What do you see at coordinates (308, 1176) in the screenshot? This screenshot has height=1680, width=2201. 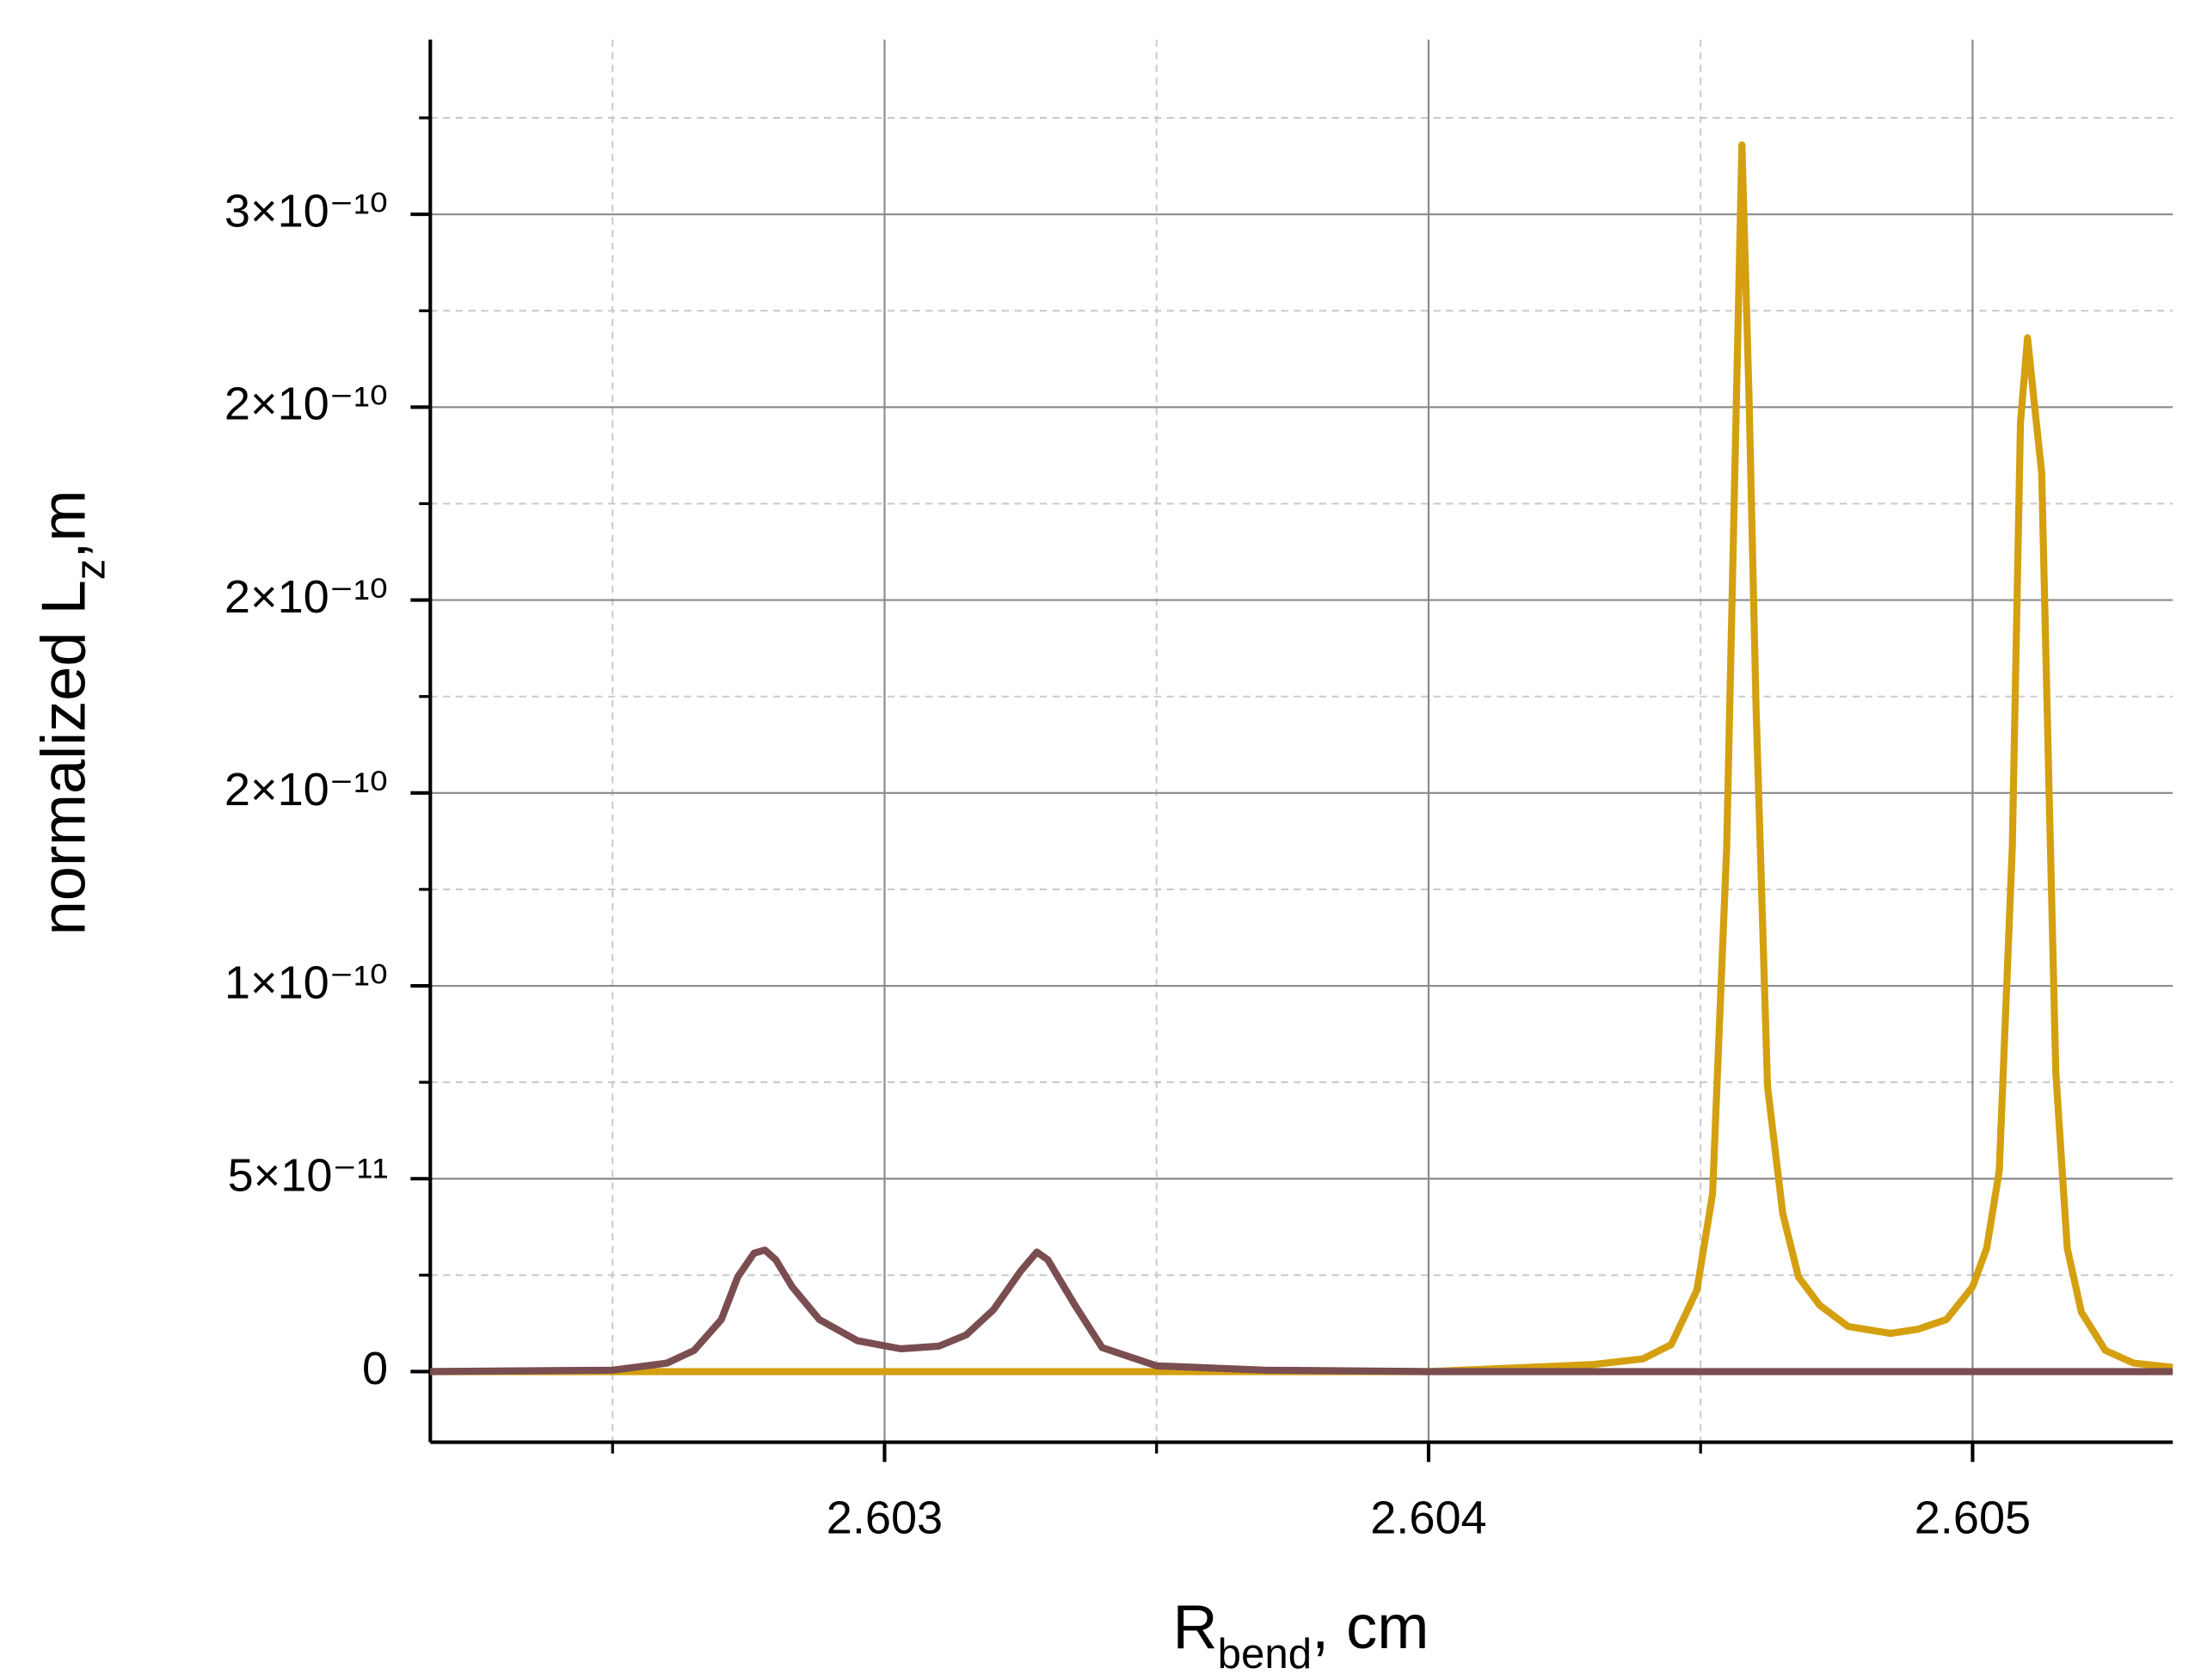 I see `y-tick-label: 5×10⁻¹¹` at bounding box center [308, 1176].